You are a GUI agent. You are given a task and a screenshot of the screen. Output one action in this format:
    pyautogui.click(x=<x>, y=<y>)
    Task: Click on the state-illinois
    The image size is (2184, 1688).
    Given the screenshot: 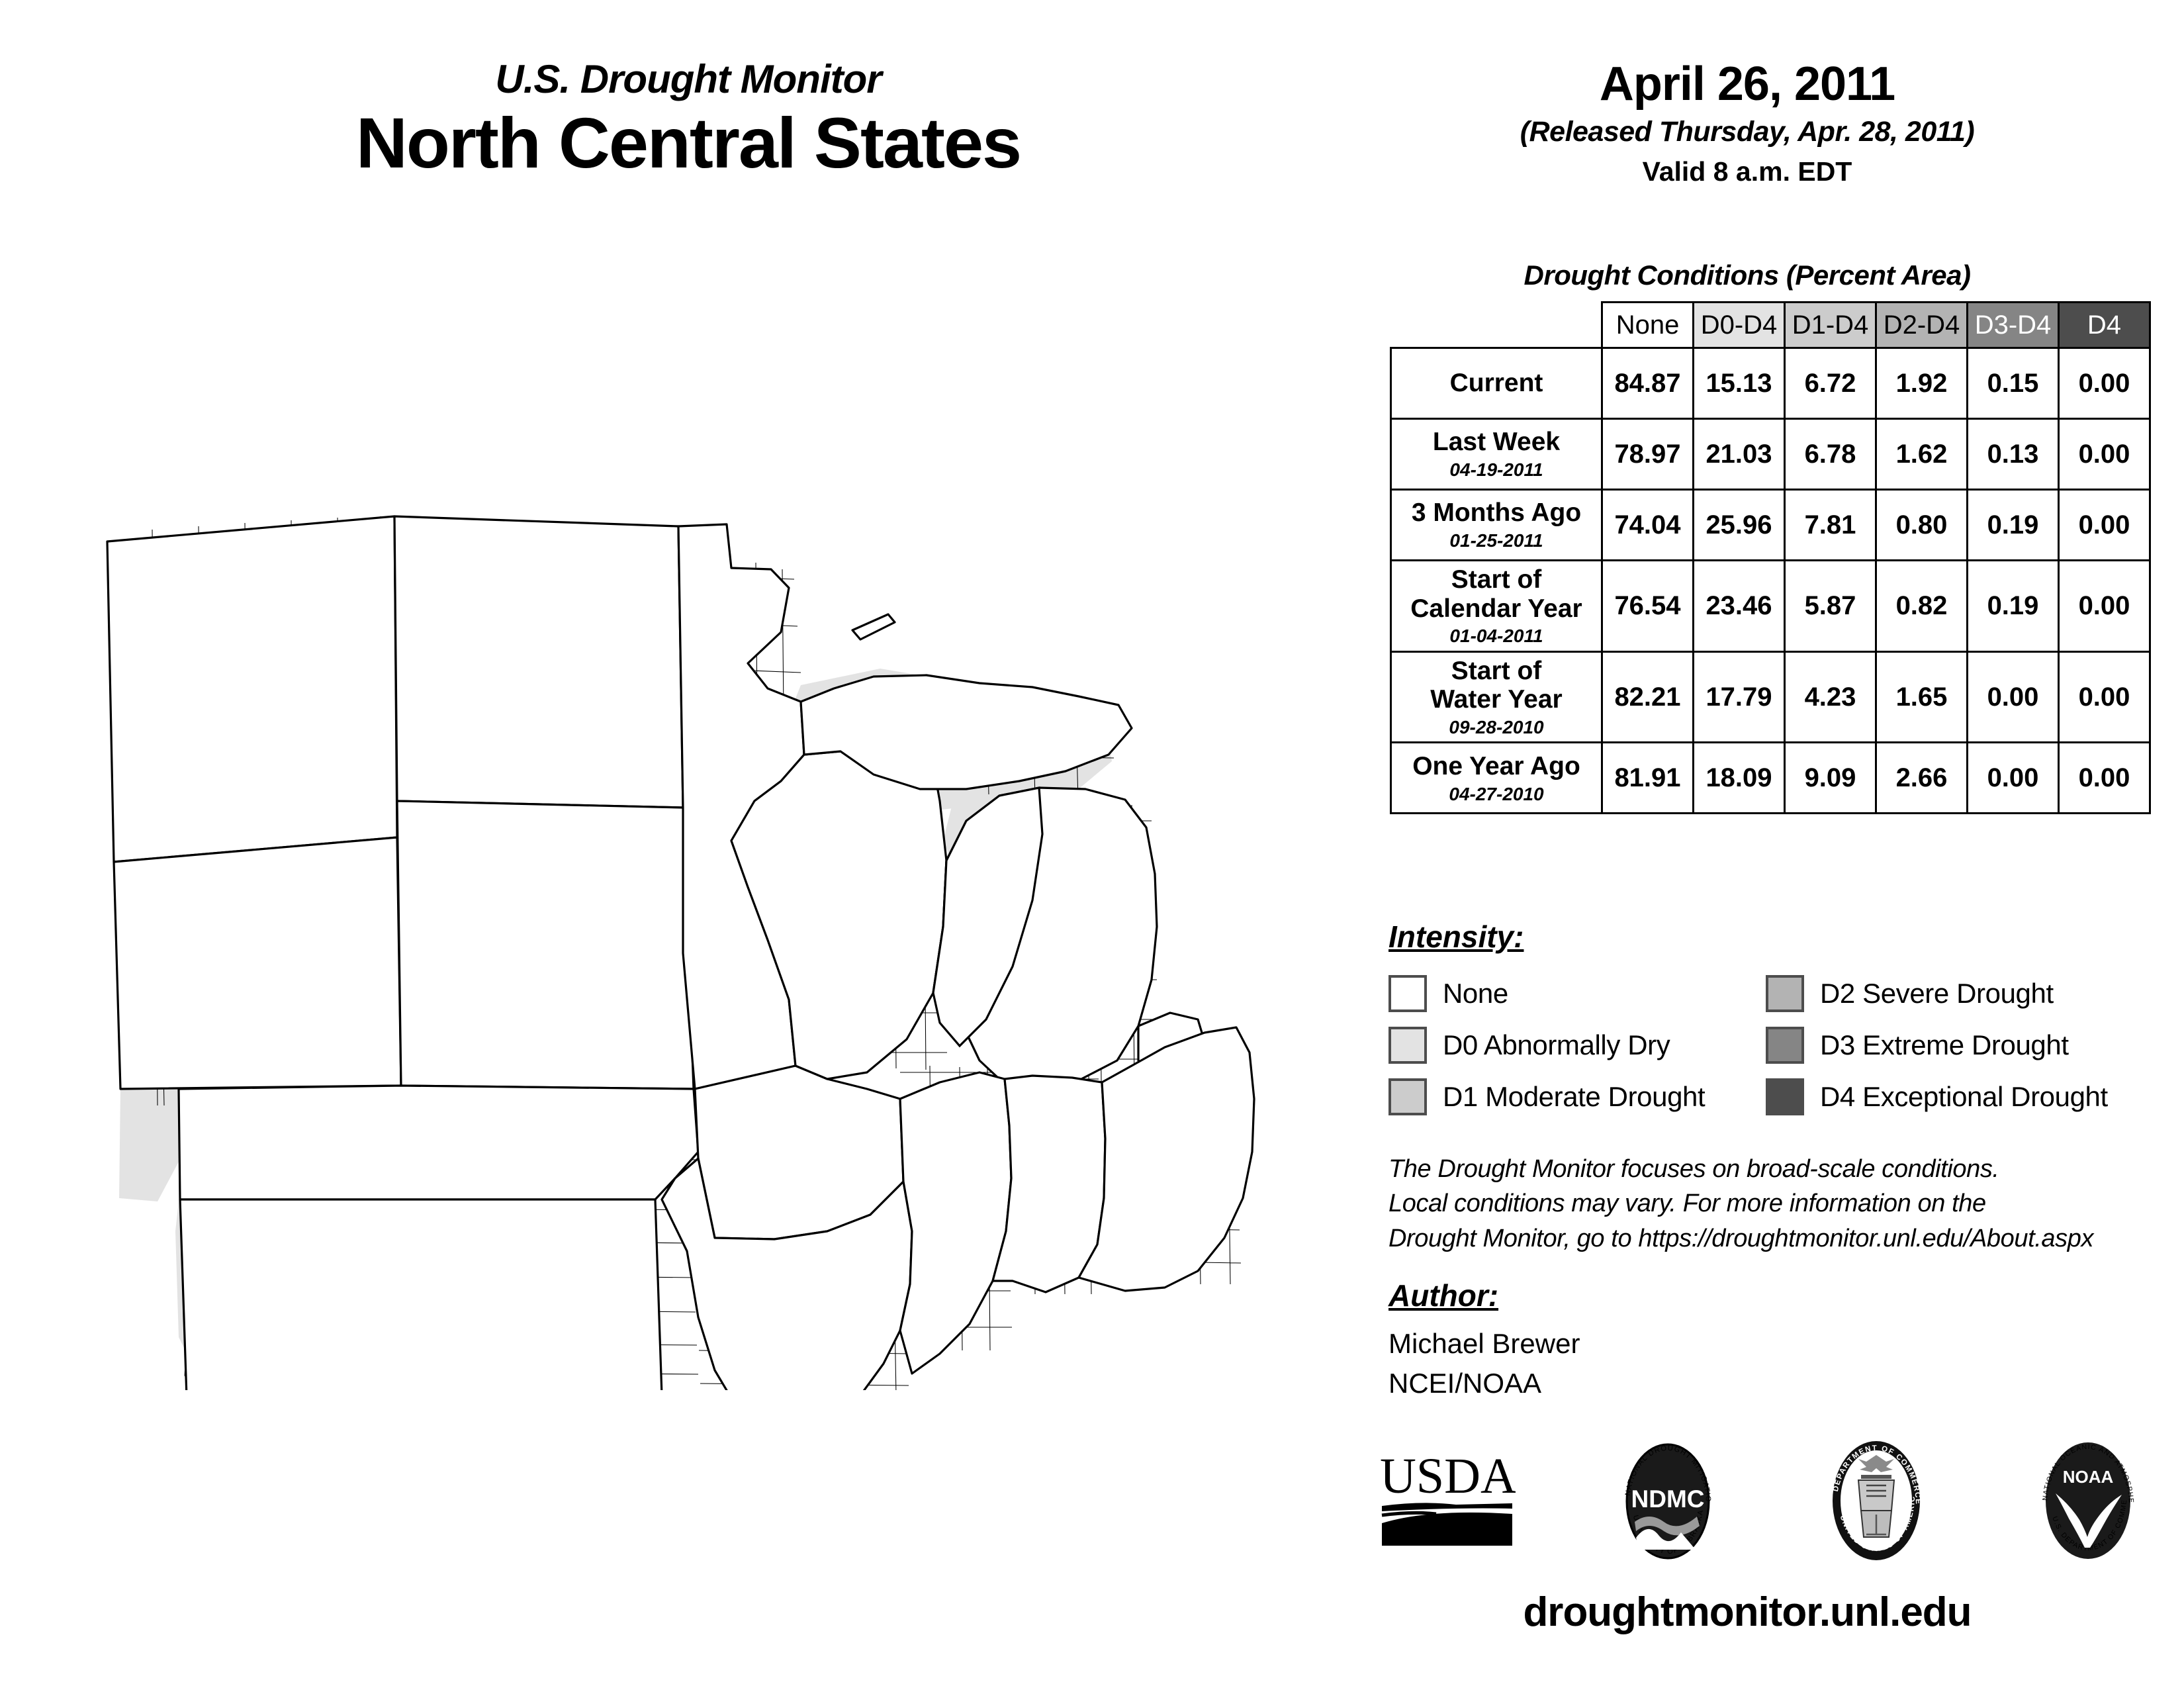 What is the action you would take?
    pyautogui.click(x=956, y=1223)
    